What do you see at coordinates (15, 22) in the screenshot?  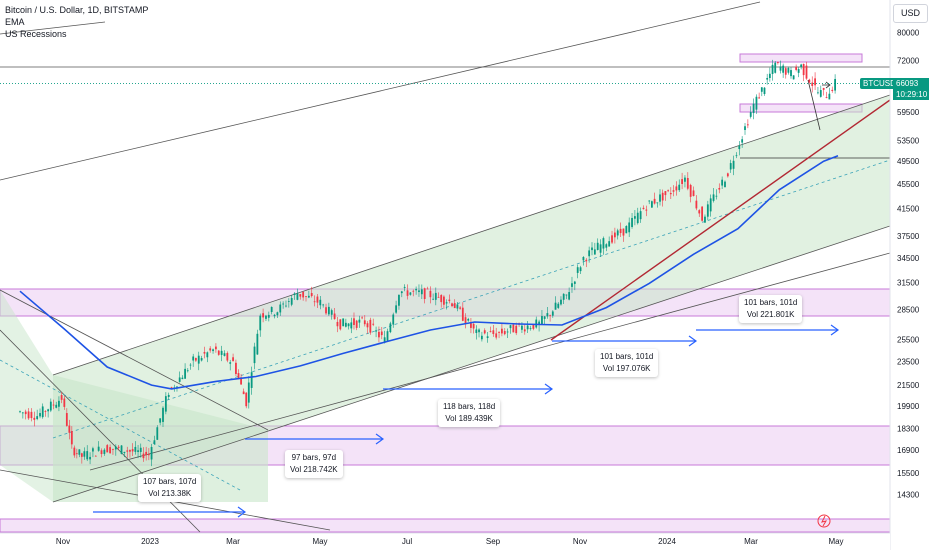 I see `legend-ema: EMA` at bounding box center [15, 22].